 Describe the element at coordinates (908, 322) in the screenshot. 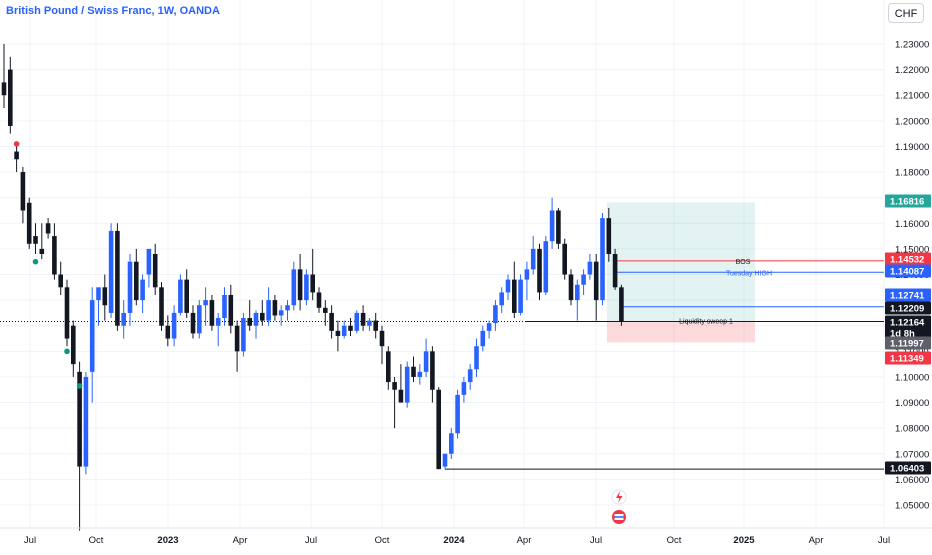

I see `price-label-sweep` at that location.